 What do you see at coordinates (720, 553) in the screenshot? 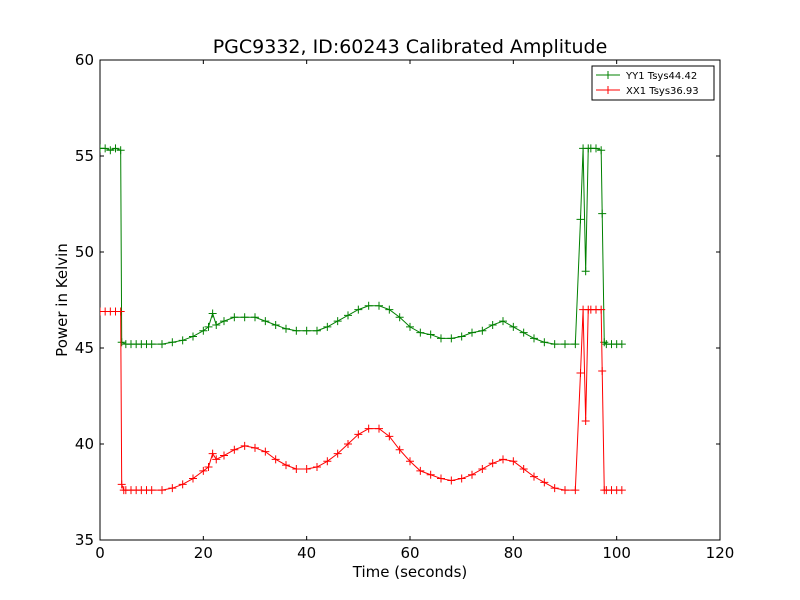
I see `x-tick-label: 120` at bounding box center [720, 553].